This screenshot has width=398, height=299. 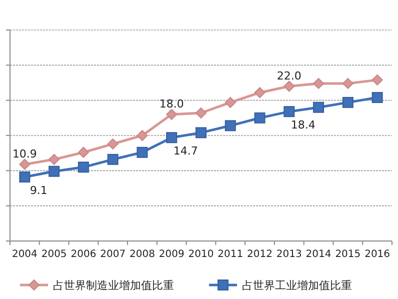 I want to click on data-label: 22.0, so click(x=289, y=75).